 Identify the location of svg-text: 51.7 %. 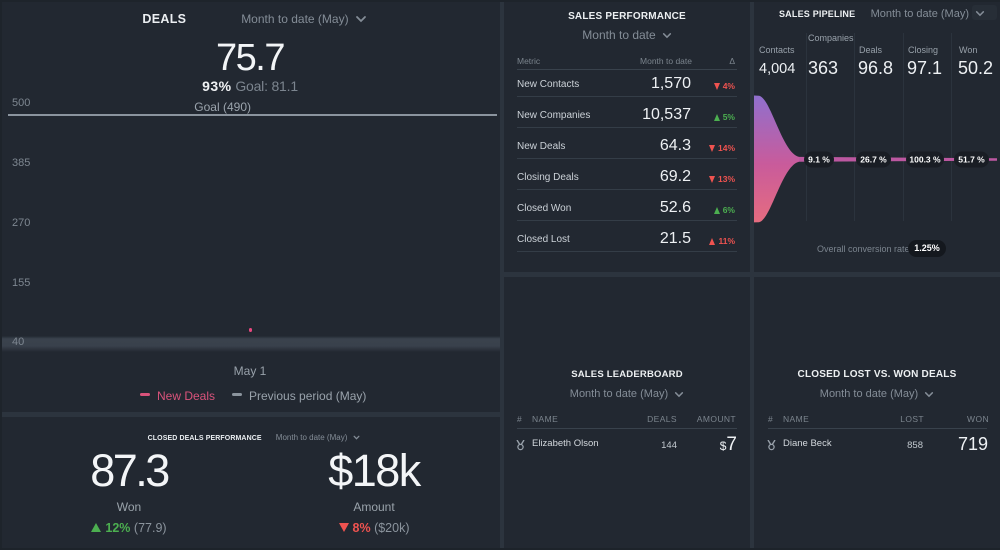
(971, 160).